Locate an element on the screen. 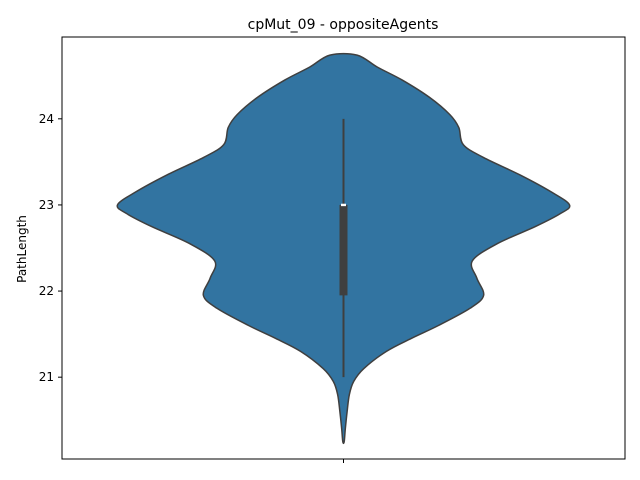 This screenshot has height=480, width=640. interquartile-box is located at coordinates (343, 250).